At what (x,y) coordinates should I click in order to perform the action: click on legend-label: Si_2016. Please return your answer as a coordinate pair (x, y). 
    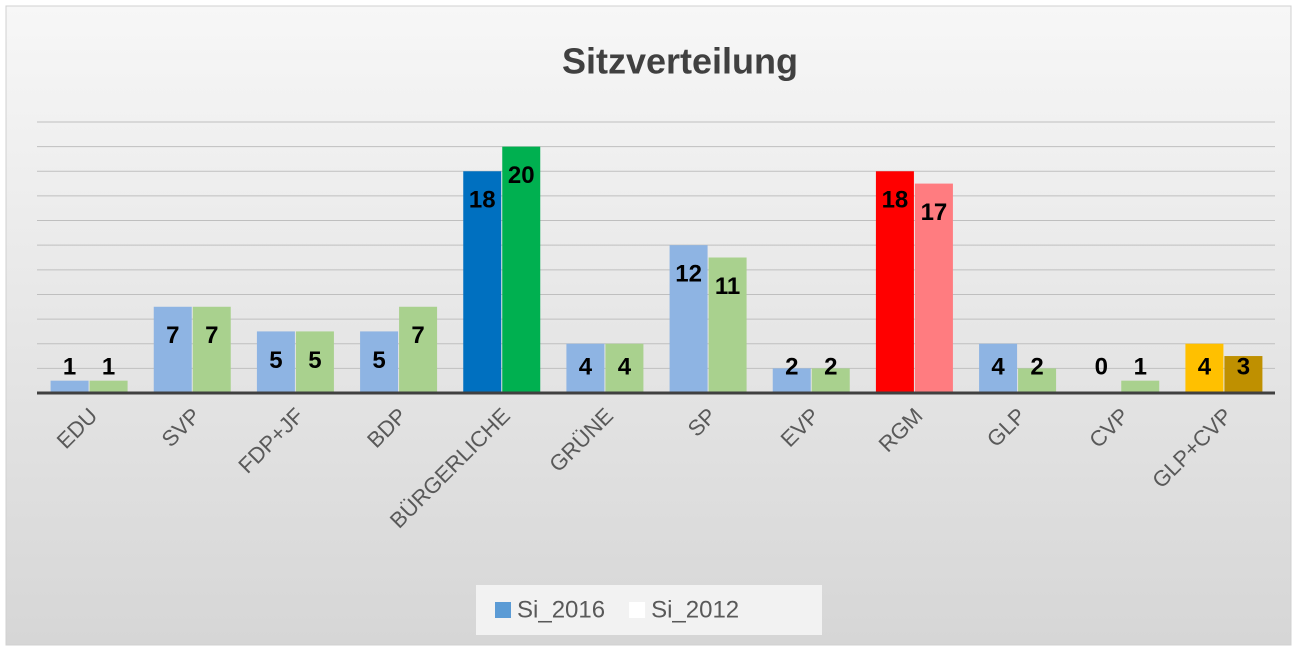
    Looking at the image, I should click on (561, 609).